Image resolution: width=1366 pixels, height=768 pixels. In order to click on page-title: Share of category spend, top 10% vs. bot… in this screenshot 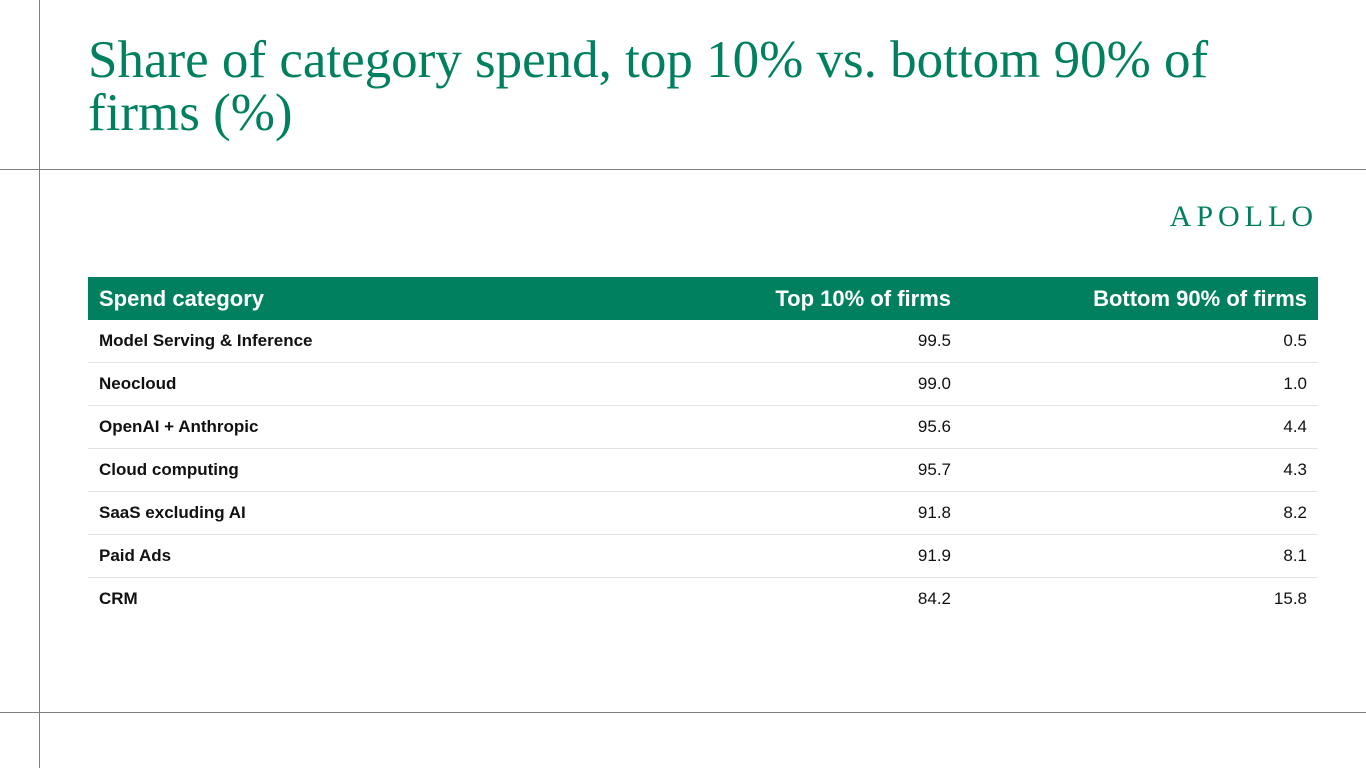, I will do `click(648, 86)`.